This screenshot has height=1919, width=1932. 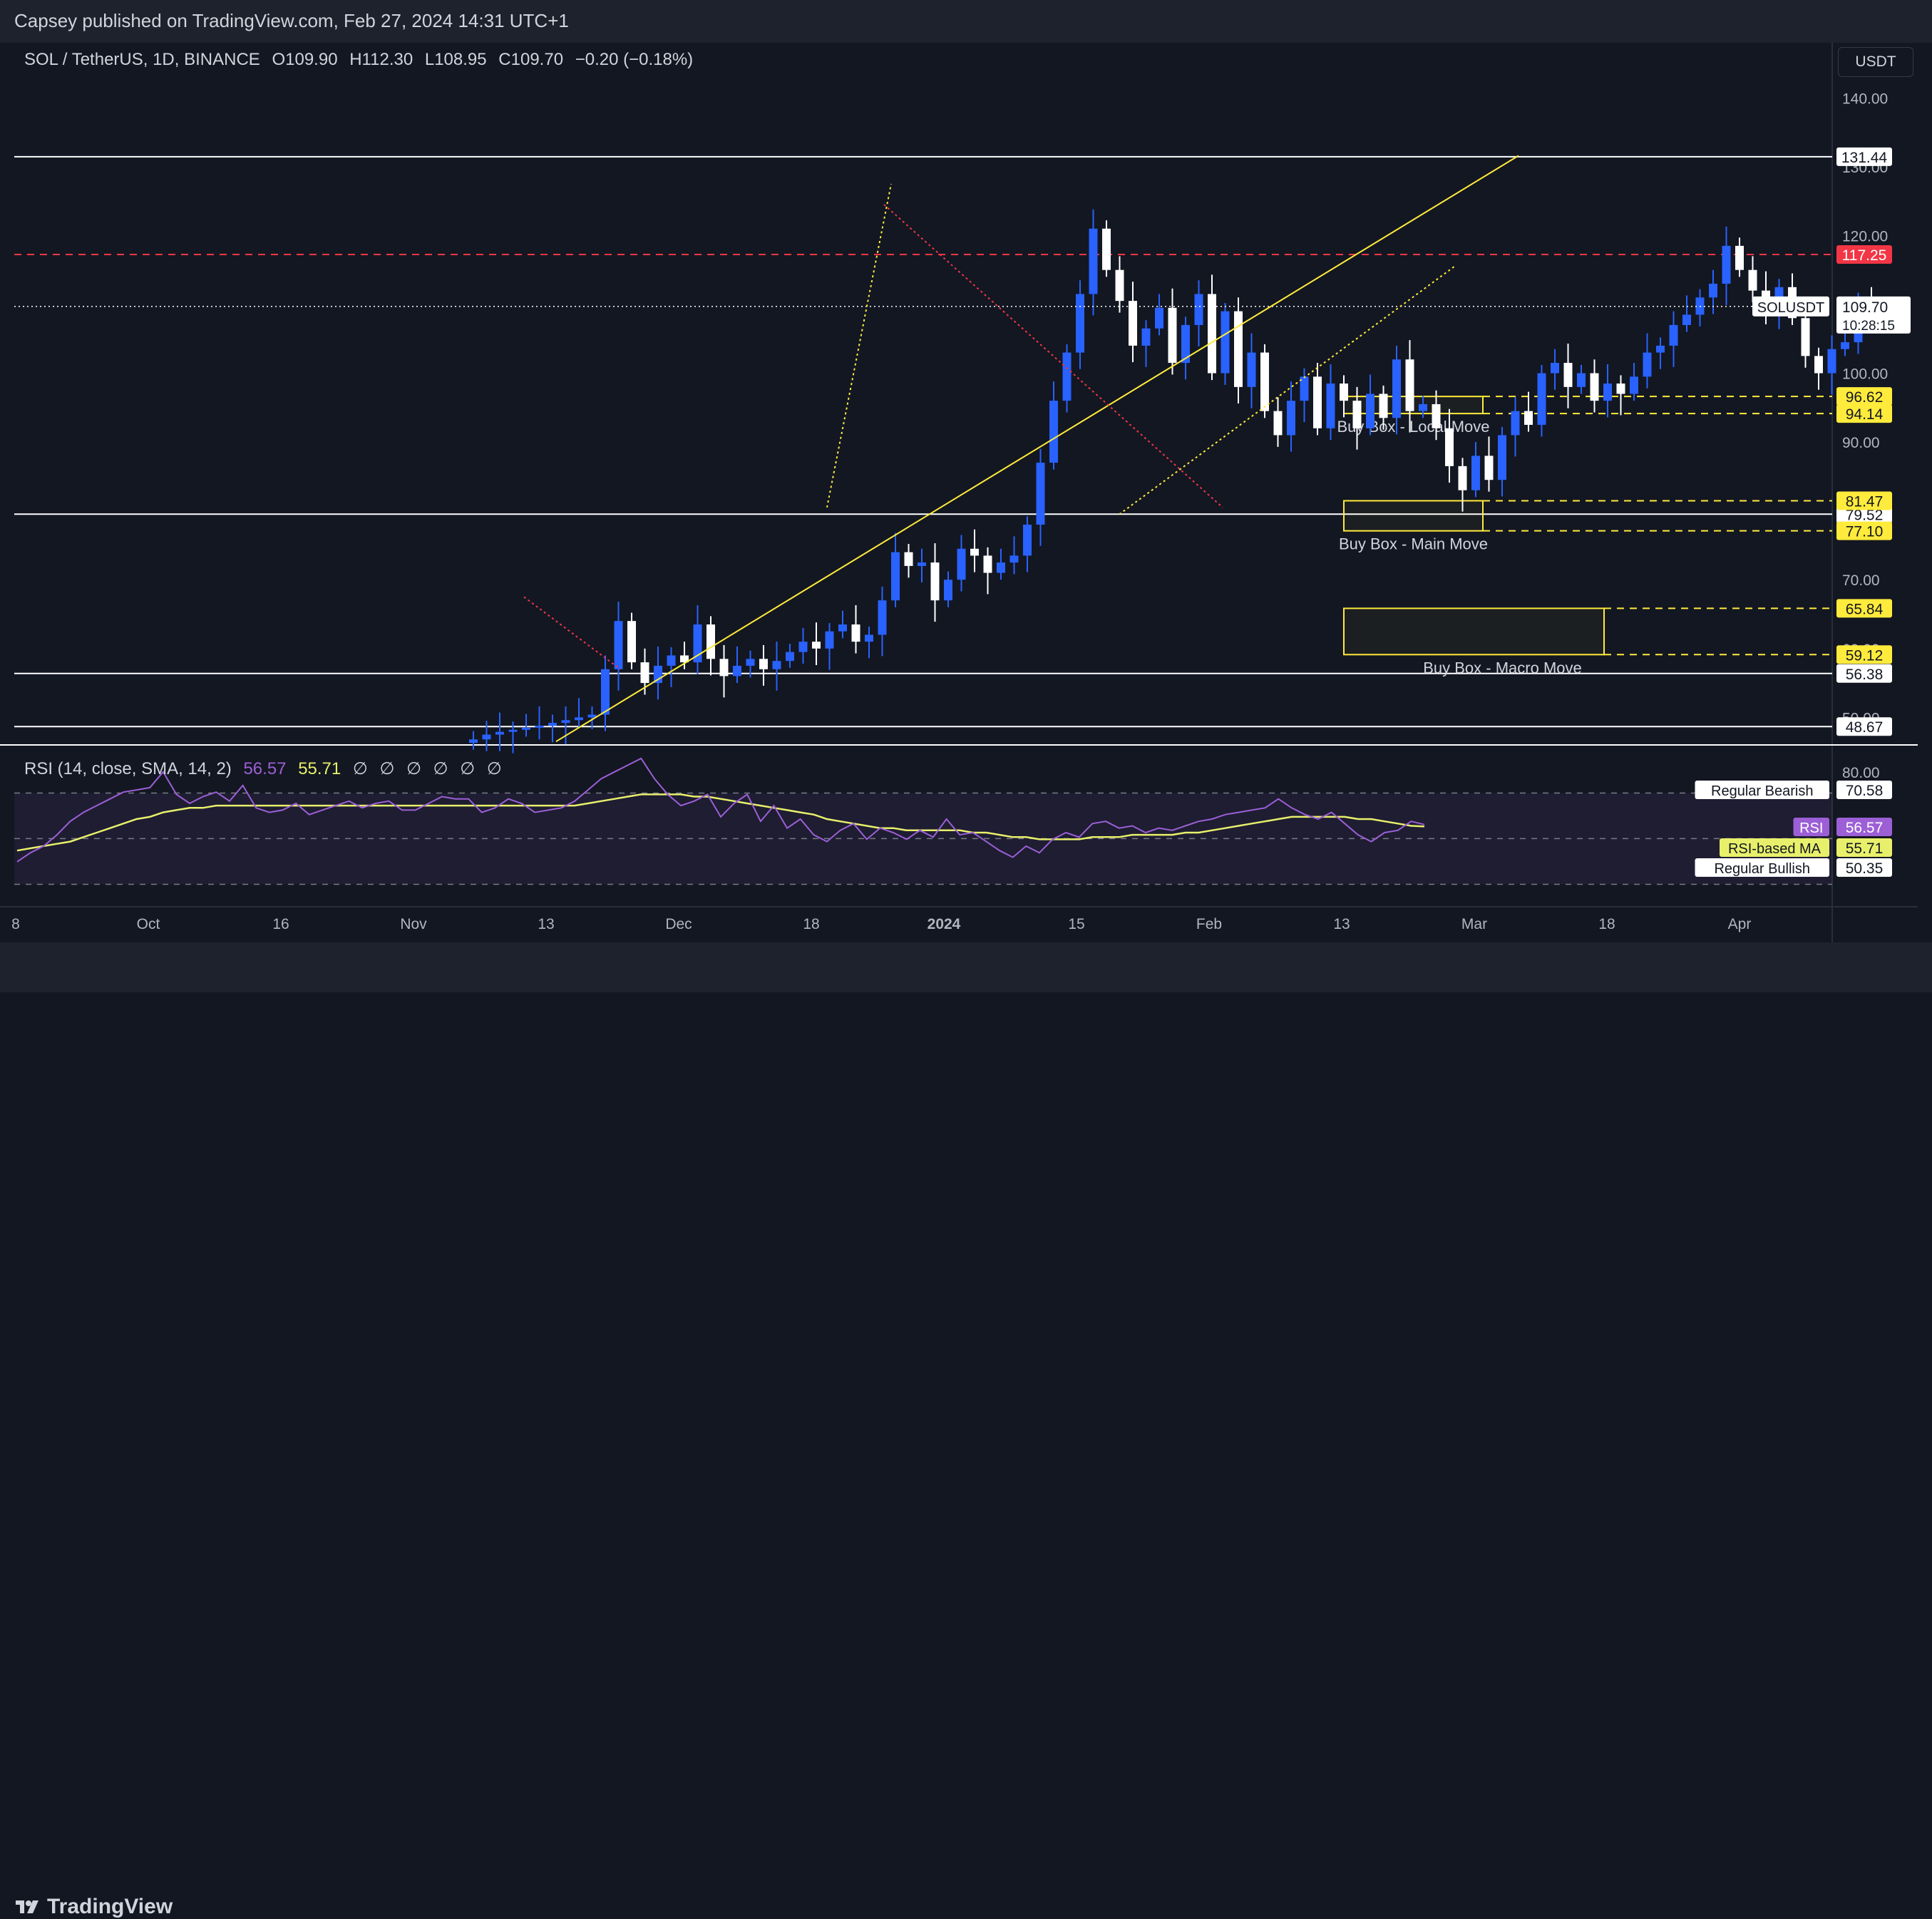 I want to click on low-value: L108.95, so click(x=455, y=59).